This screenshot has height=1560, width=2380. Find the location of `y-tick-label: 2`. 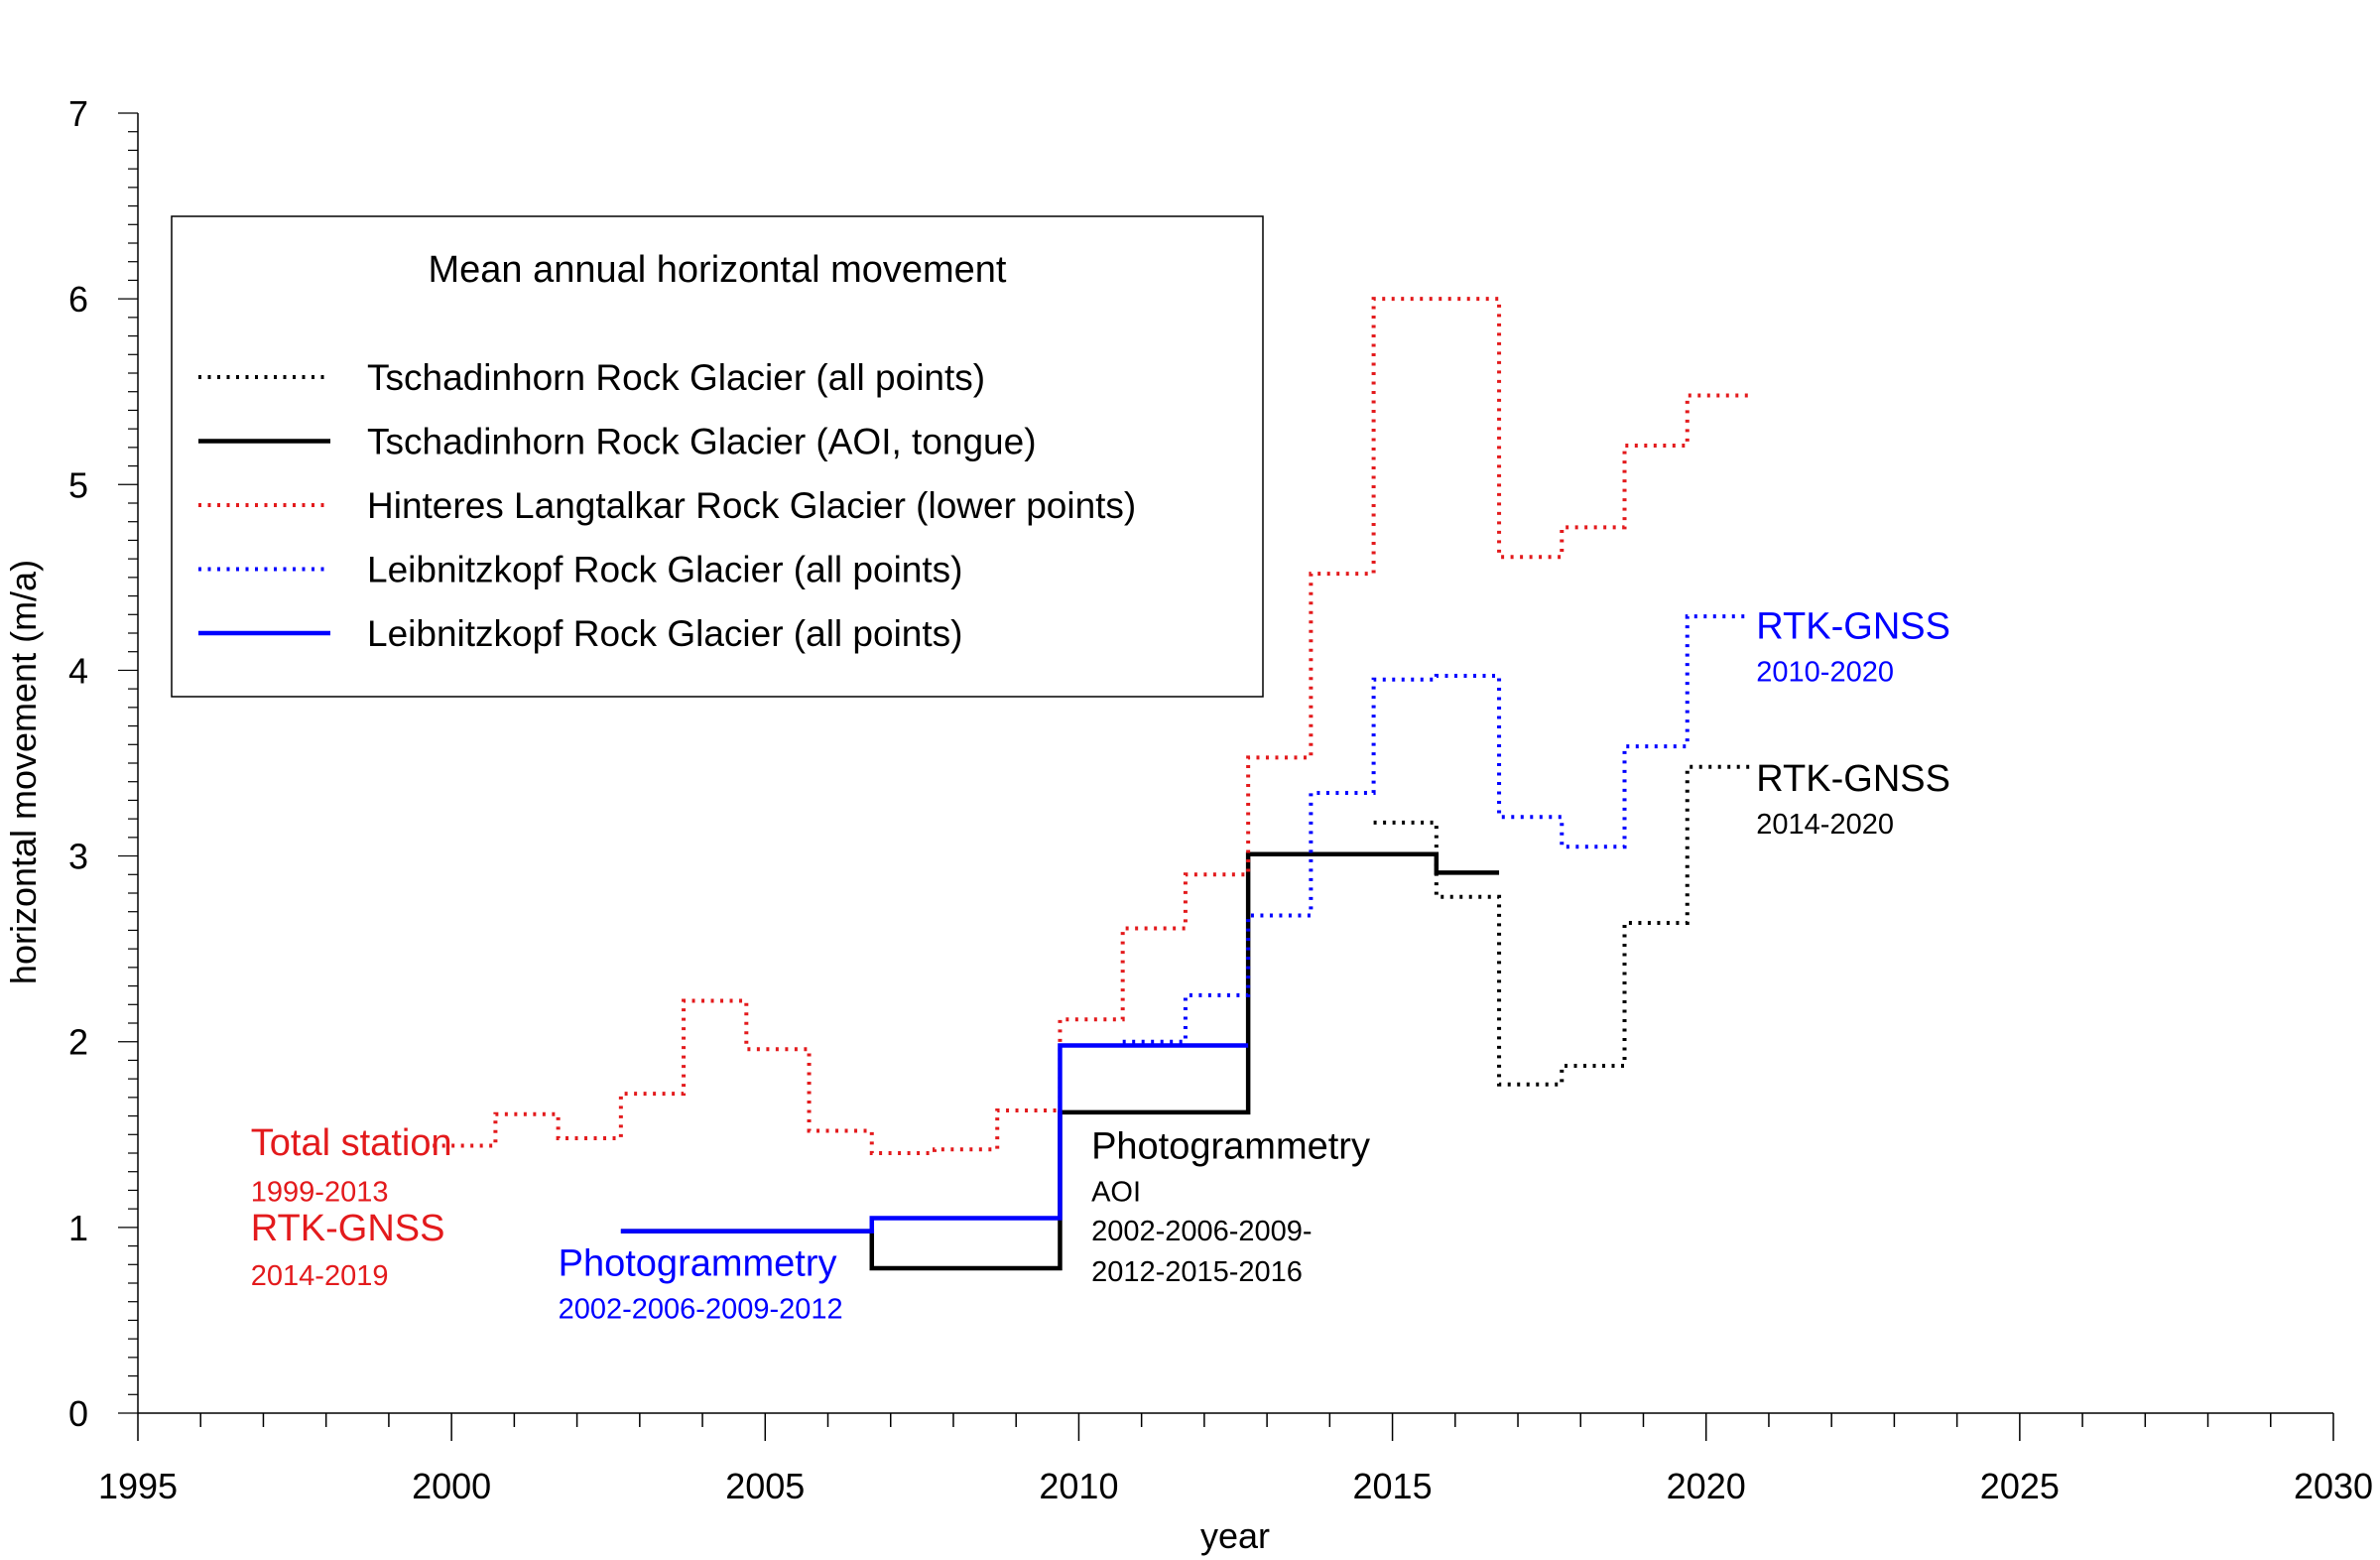

y-tick-label: 2 is located at coordinates (78, 1042).